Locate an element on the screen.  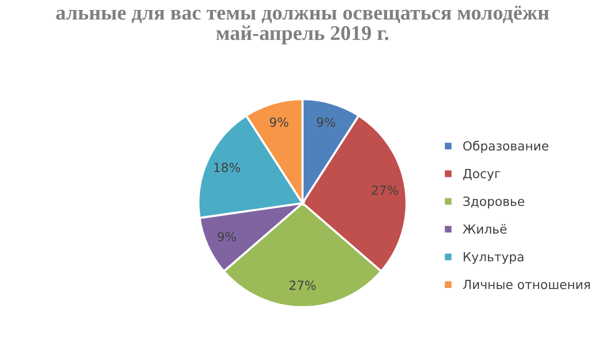
legend-label: Здоровье is located at coordinates (493, 202).